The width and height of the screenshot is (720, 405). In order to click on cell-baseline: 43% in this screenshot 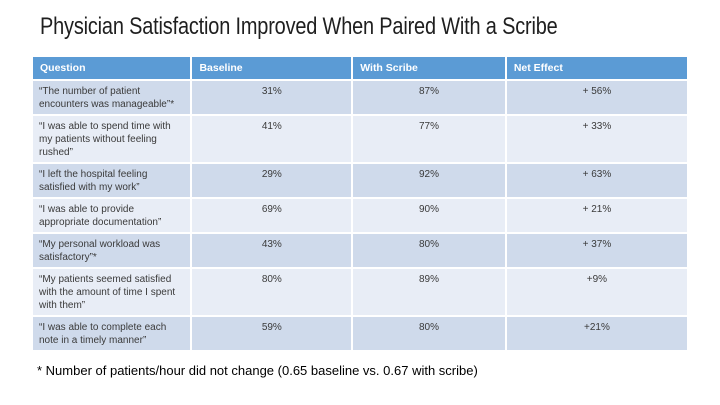, I will do `click(272, 250)`.